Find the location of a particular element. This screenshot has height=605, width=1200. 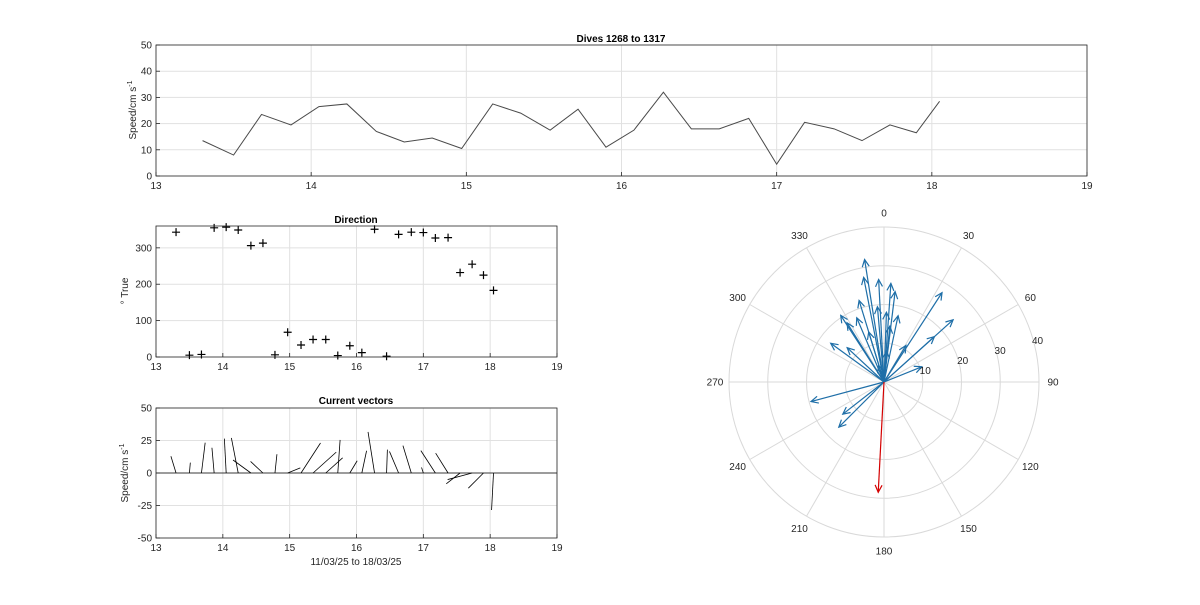

speed-chart-ylabel: Speed/cm s-1 is located at coordinates (133, 109).